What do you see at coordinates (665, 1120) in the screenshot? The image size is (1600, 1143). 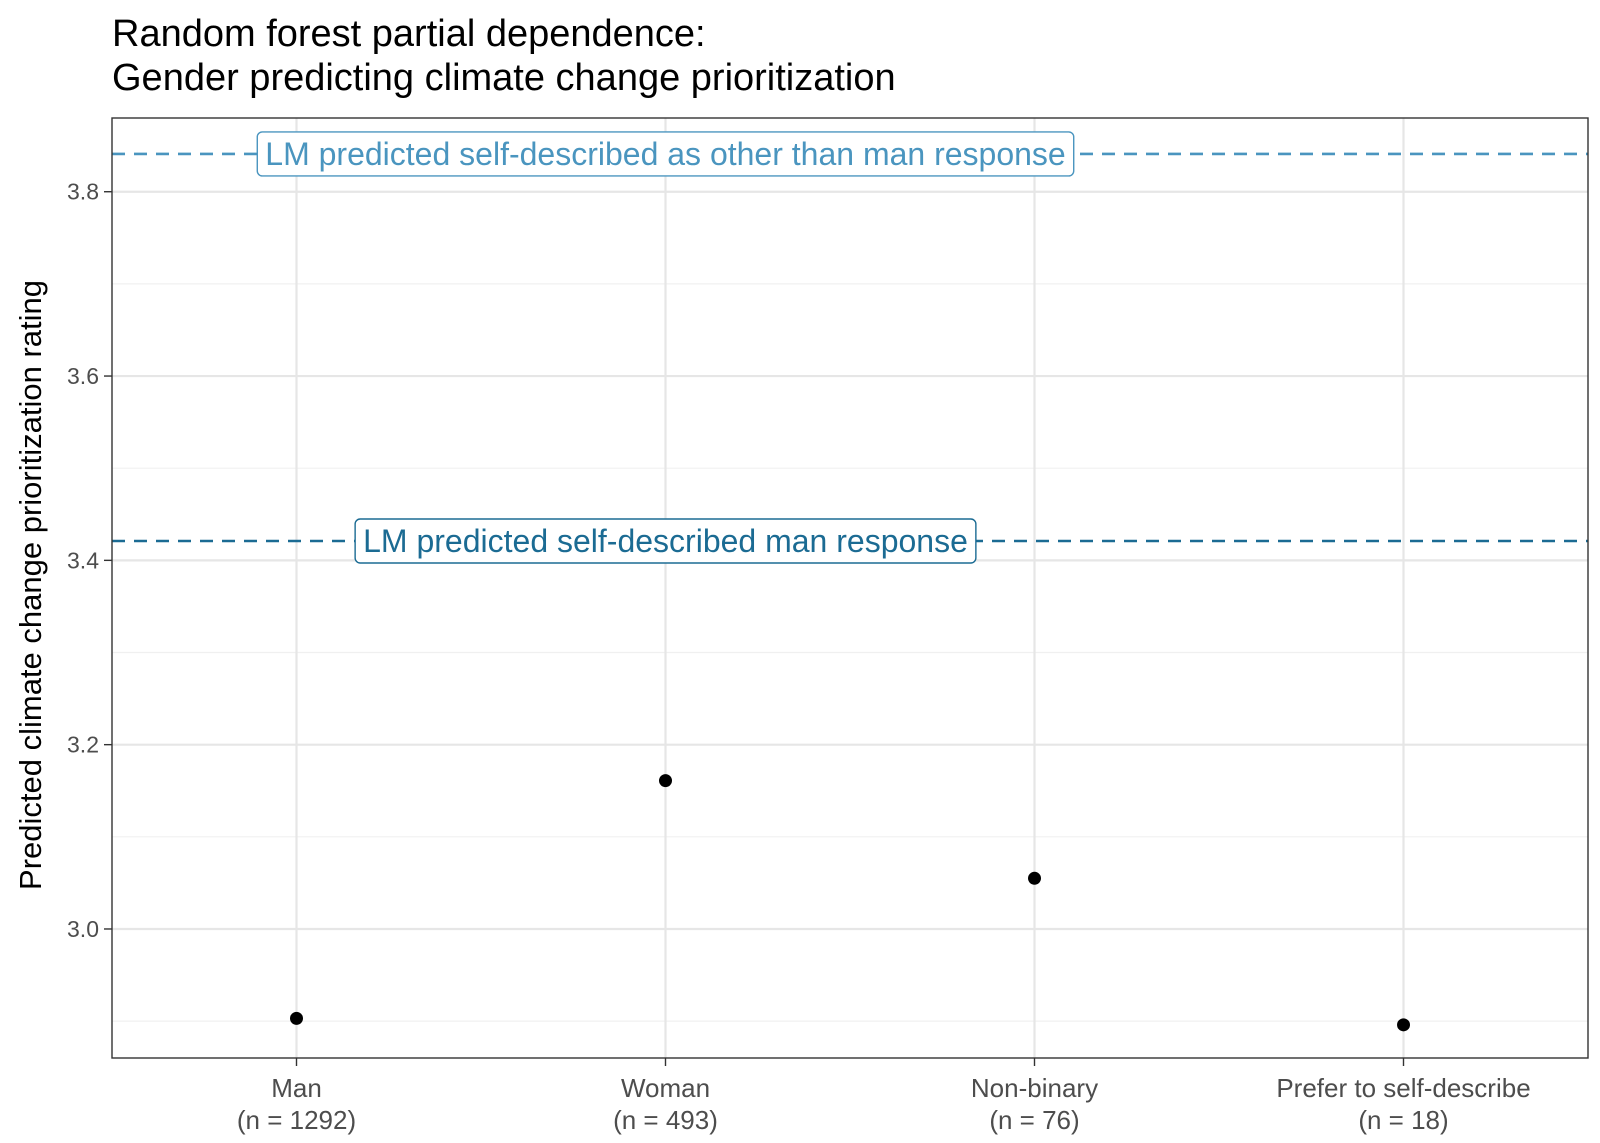 I see `x-tick-label-count: (n = 493)` at bounding box center [665, 1120].